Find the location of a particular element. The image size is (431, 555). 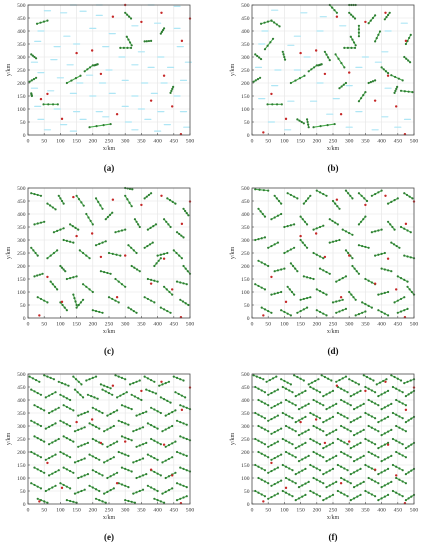

panel-label: (b) is located at coordinates (333, 168).